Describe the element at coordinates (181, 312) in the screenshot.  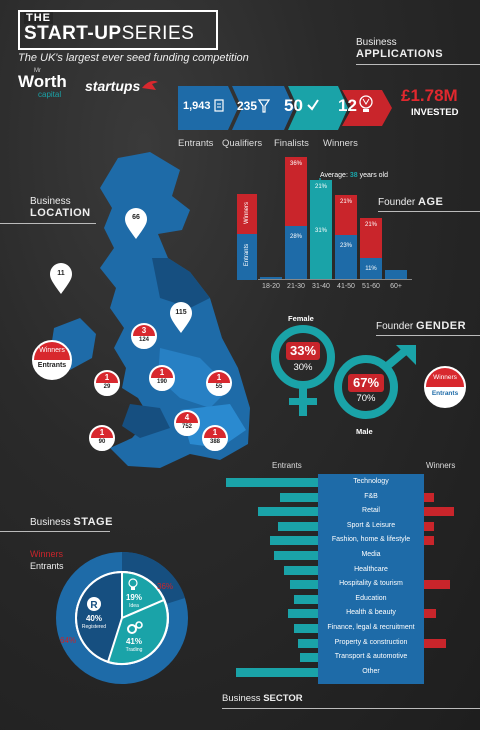
I see `pin-value: 115` at that location.